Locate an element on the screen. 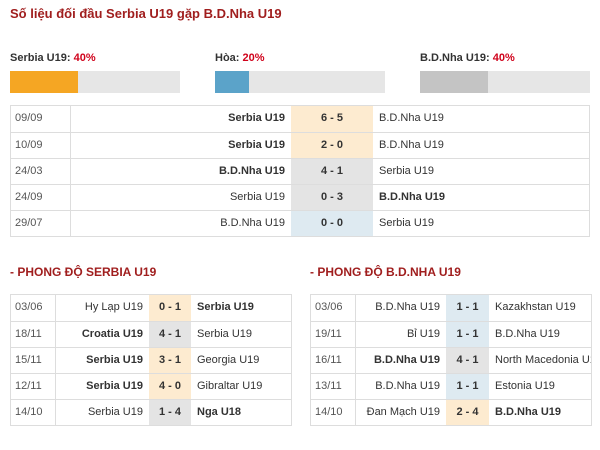 This screenshot has width=600, height=450. summary-label: Serbia U19: 40% is located at coordinates (53, 58).